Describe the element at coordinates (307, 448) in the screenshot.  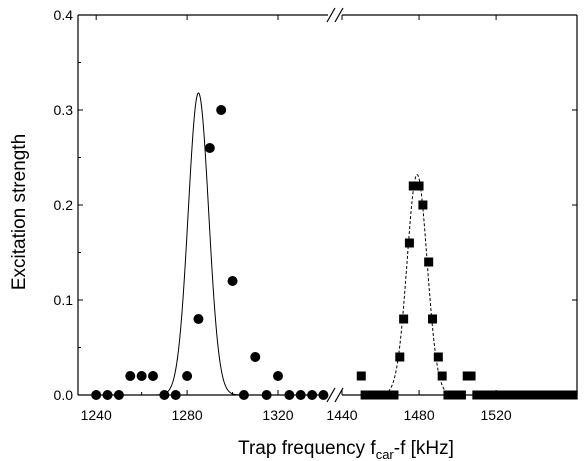
I see `x-axis-title-main: Trap frequency f` at that location.